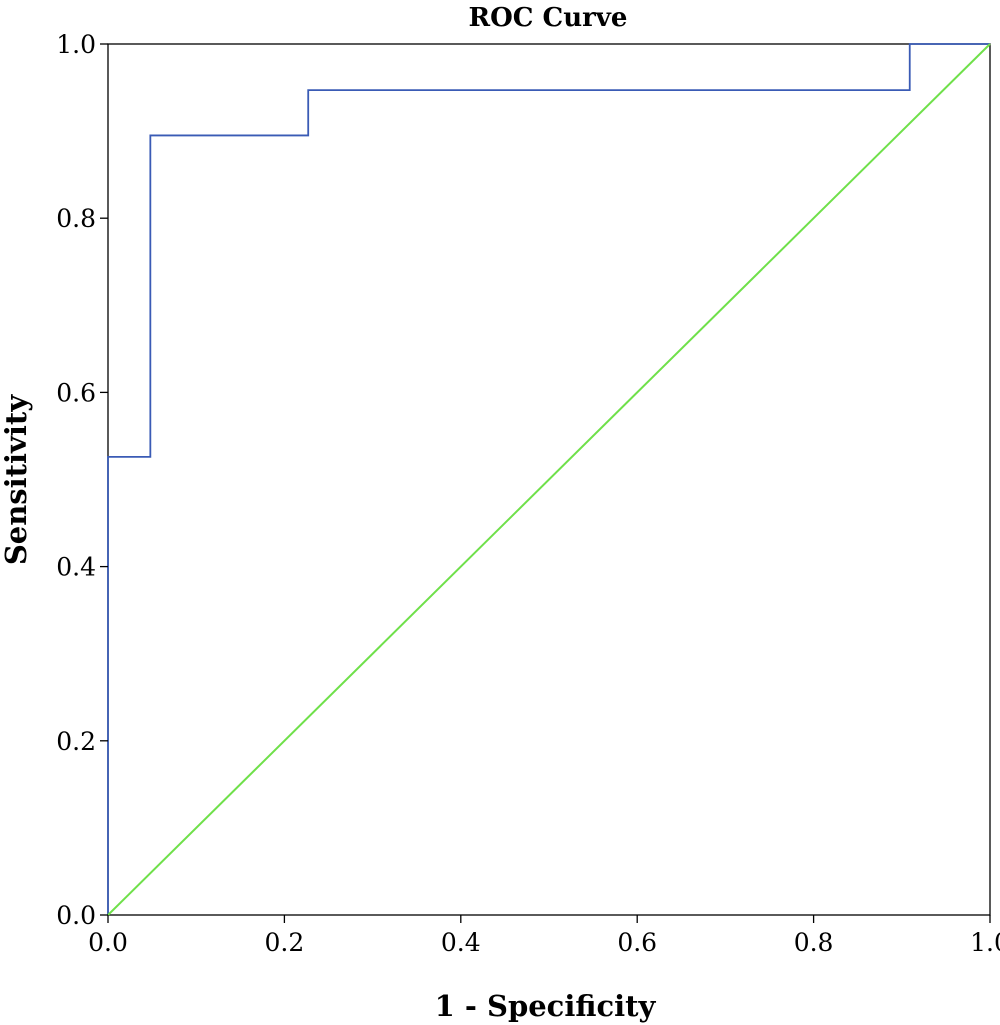 The height and width of the screenshot is (1025, 1000). What do you see at coordinates (461, 942) in the screenshot?
I see `x-tick-label: 0.4` at bounding box center [461, 942].